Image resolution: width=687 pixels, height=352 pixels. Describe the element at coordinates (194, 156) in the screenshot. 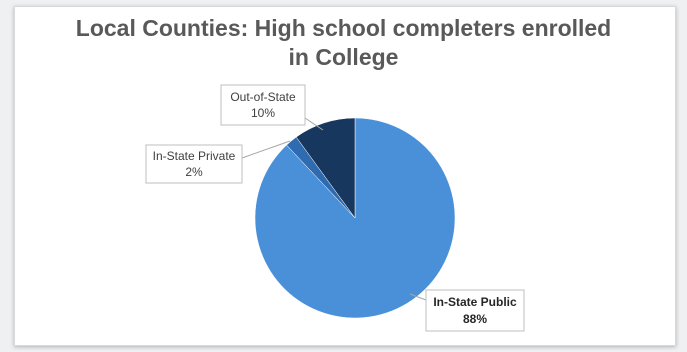

I see `slice-name: In-State Private` at that location.